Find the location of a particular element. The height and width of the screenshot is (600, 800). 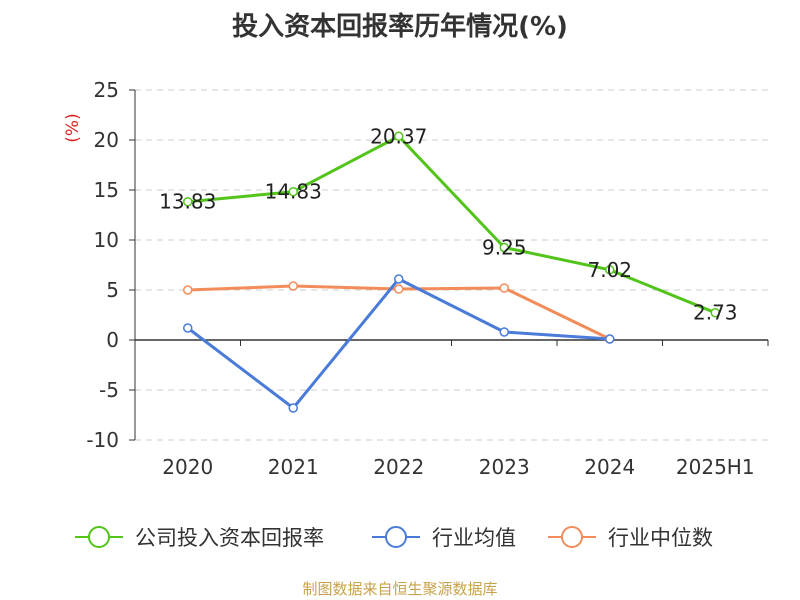

data-label: 2.73 is located at coordinates (715, 313).